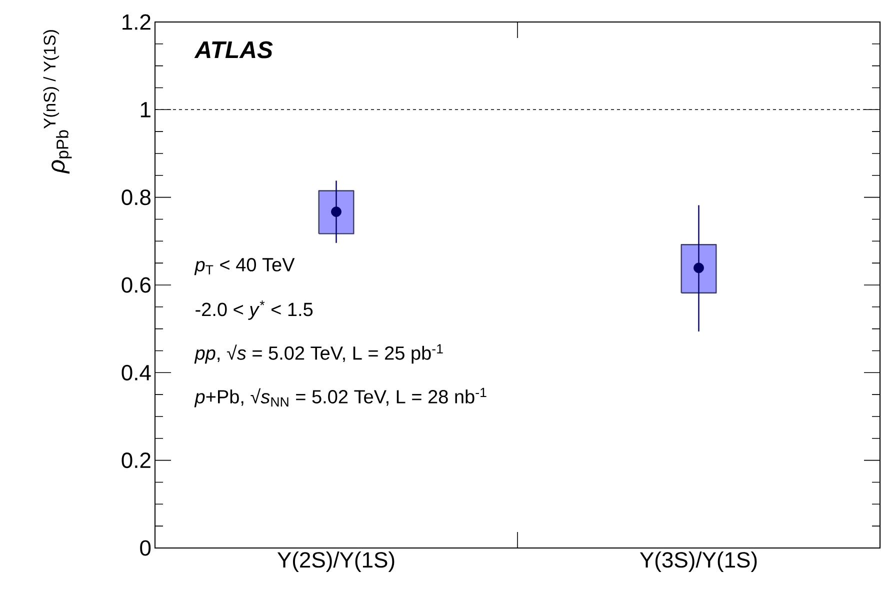  What do you see at coordinates (136, 460) in the screenshot?
I see `y-tick-label: 0.2` at bounding box center [136, 460].